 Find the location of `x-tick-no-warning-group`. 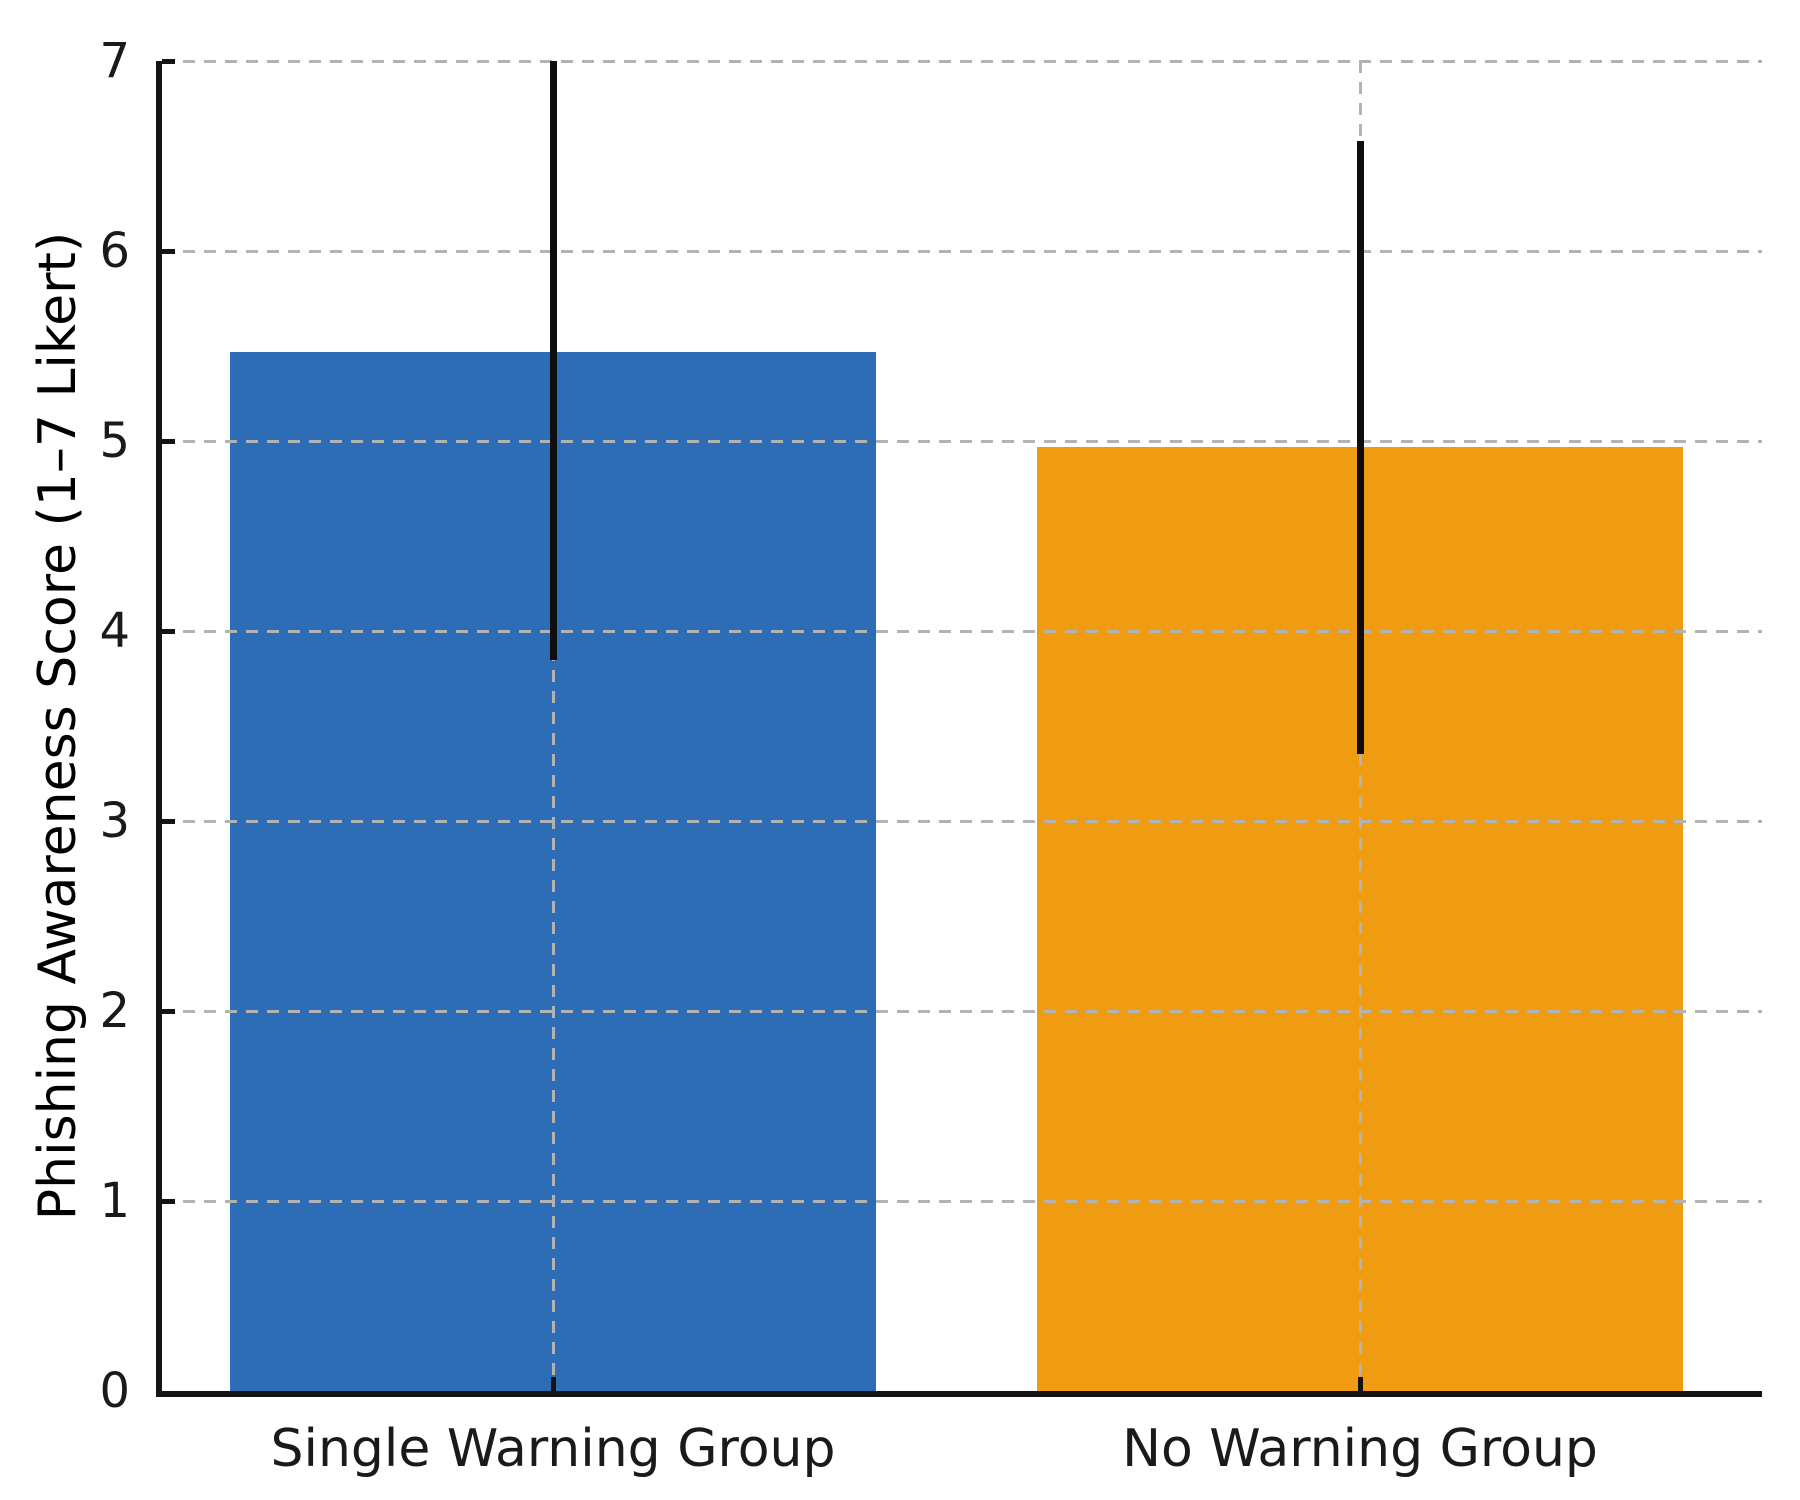

x-tick-no-warning-group is located at coordinates (1360, 1384).